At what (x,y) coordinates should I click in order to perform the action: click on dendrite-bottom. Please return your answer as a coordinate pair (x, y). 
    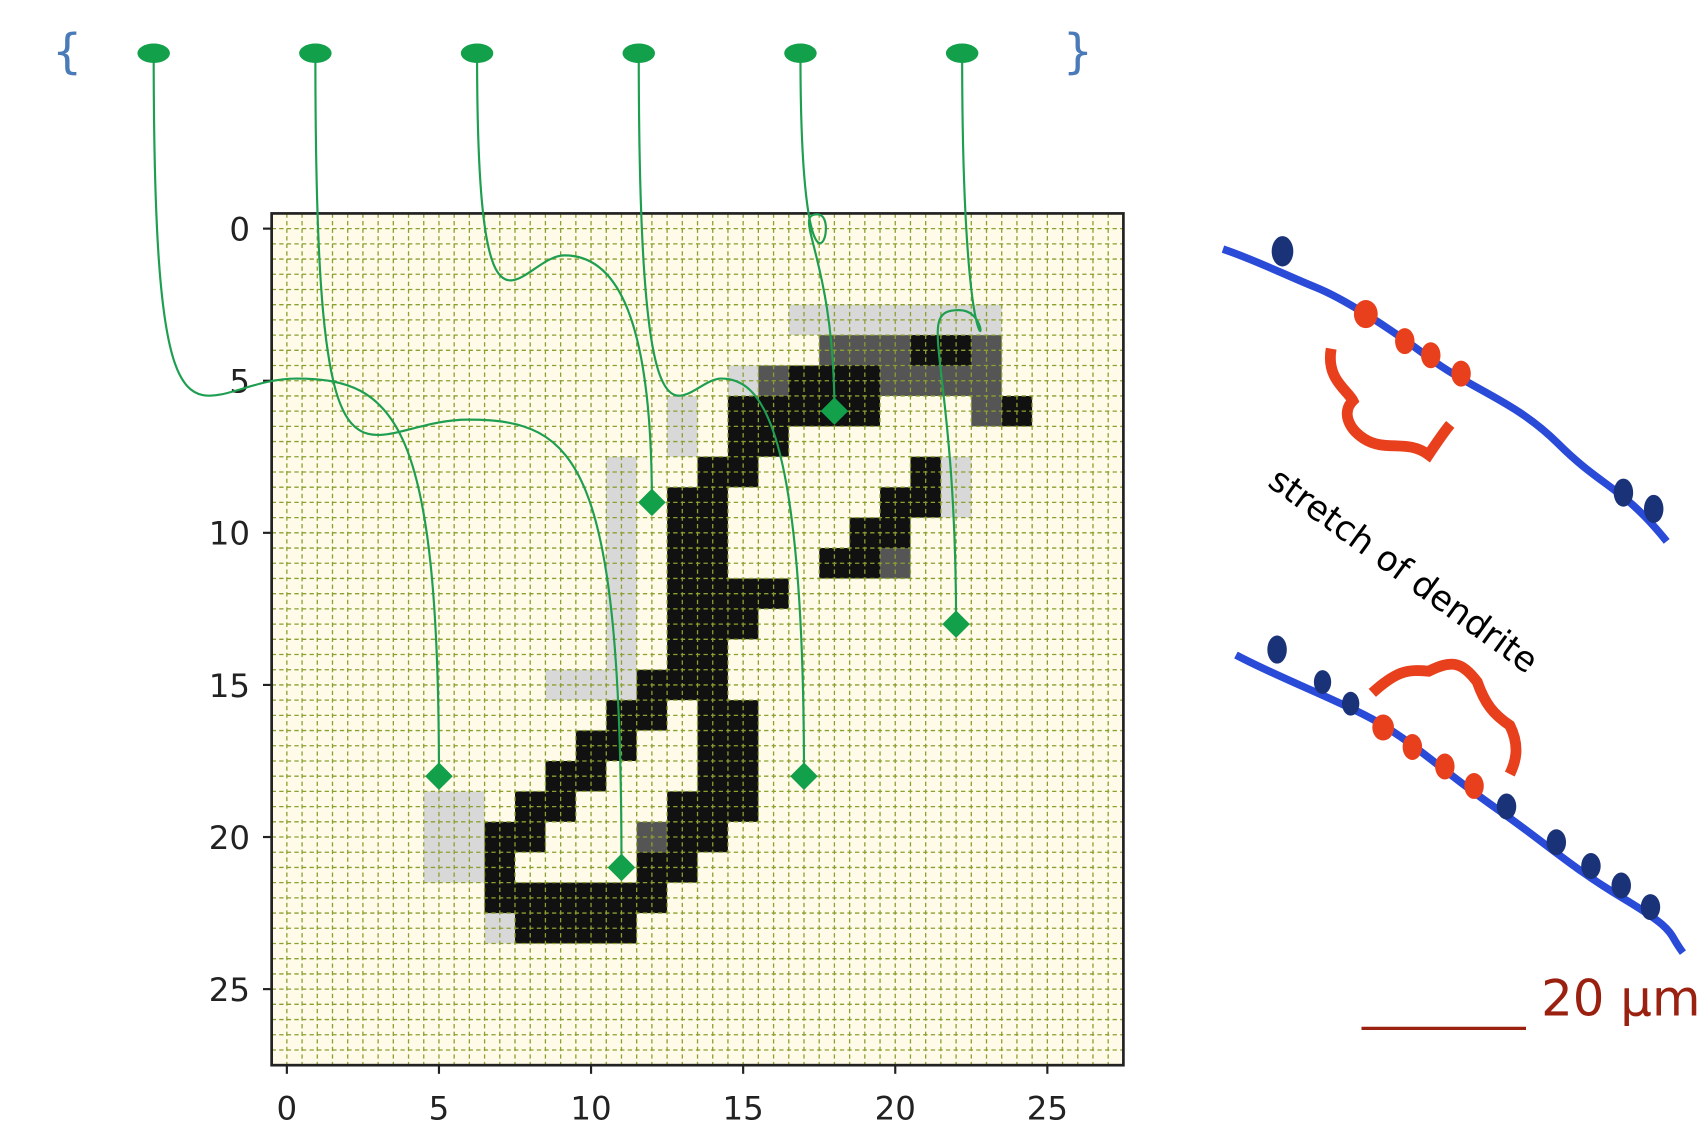
    Looking at the image, I should click on (1460, 803).